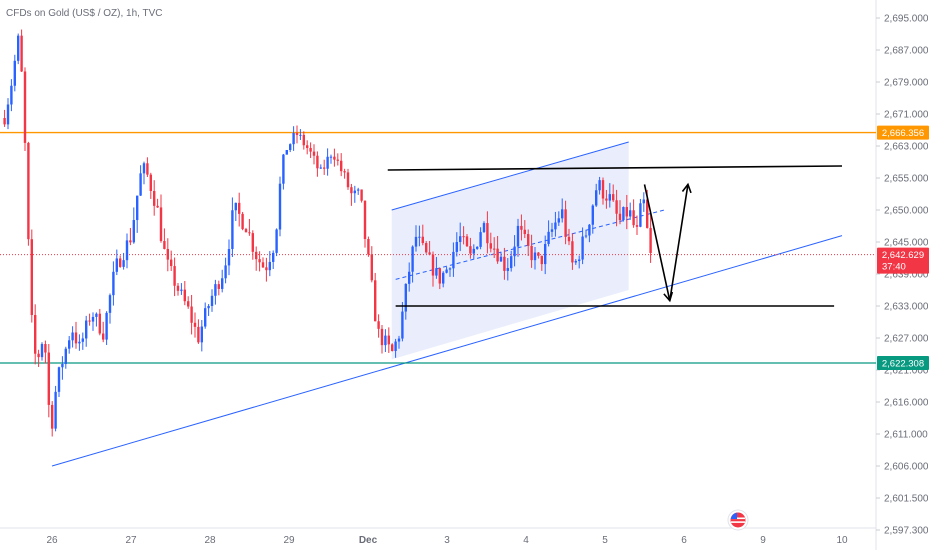 This screenshot has height=550, width=932. I want to click on arrow-down-shaft, so click(657, 242).